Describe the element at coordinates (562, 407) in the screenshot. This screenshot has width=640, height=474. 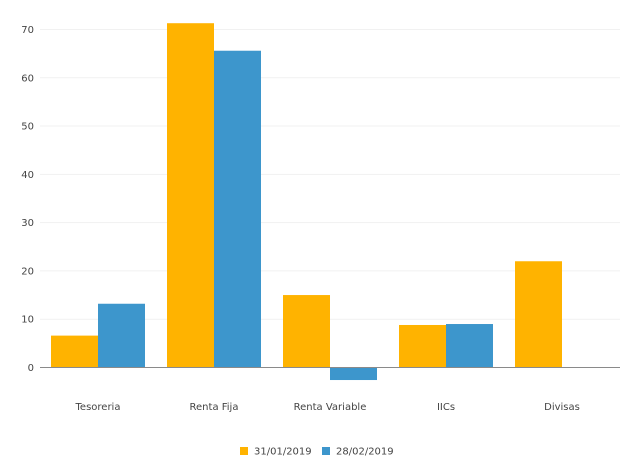
I see `x-tick-label-divisas: Divisas` at that location.